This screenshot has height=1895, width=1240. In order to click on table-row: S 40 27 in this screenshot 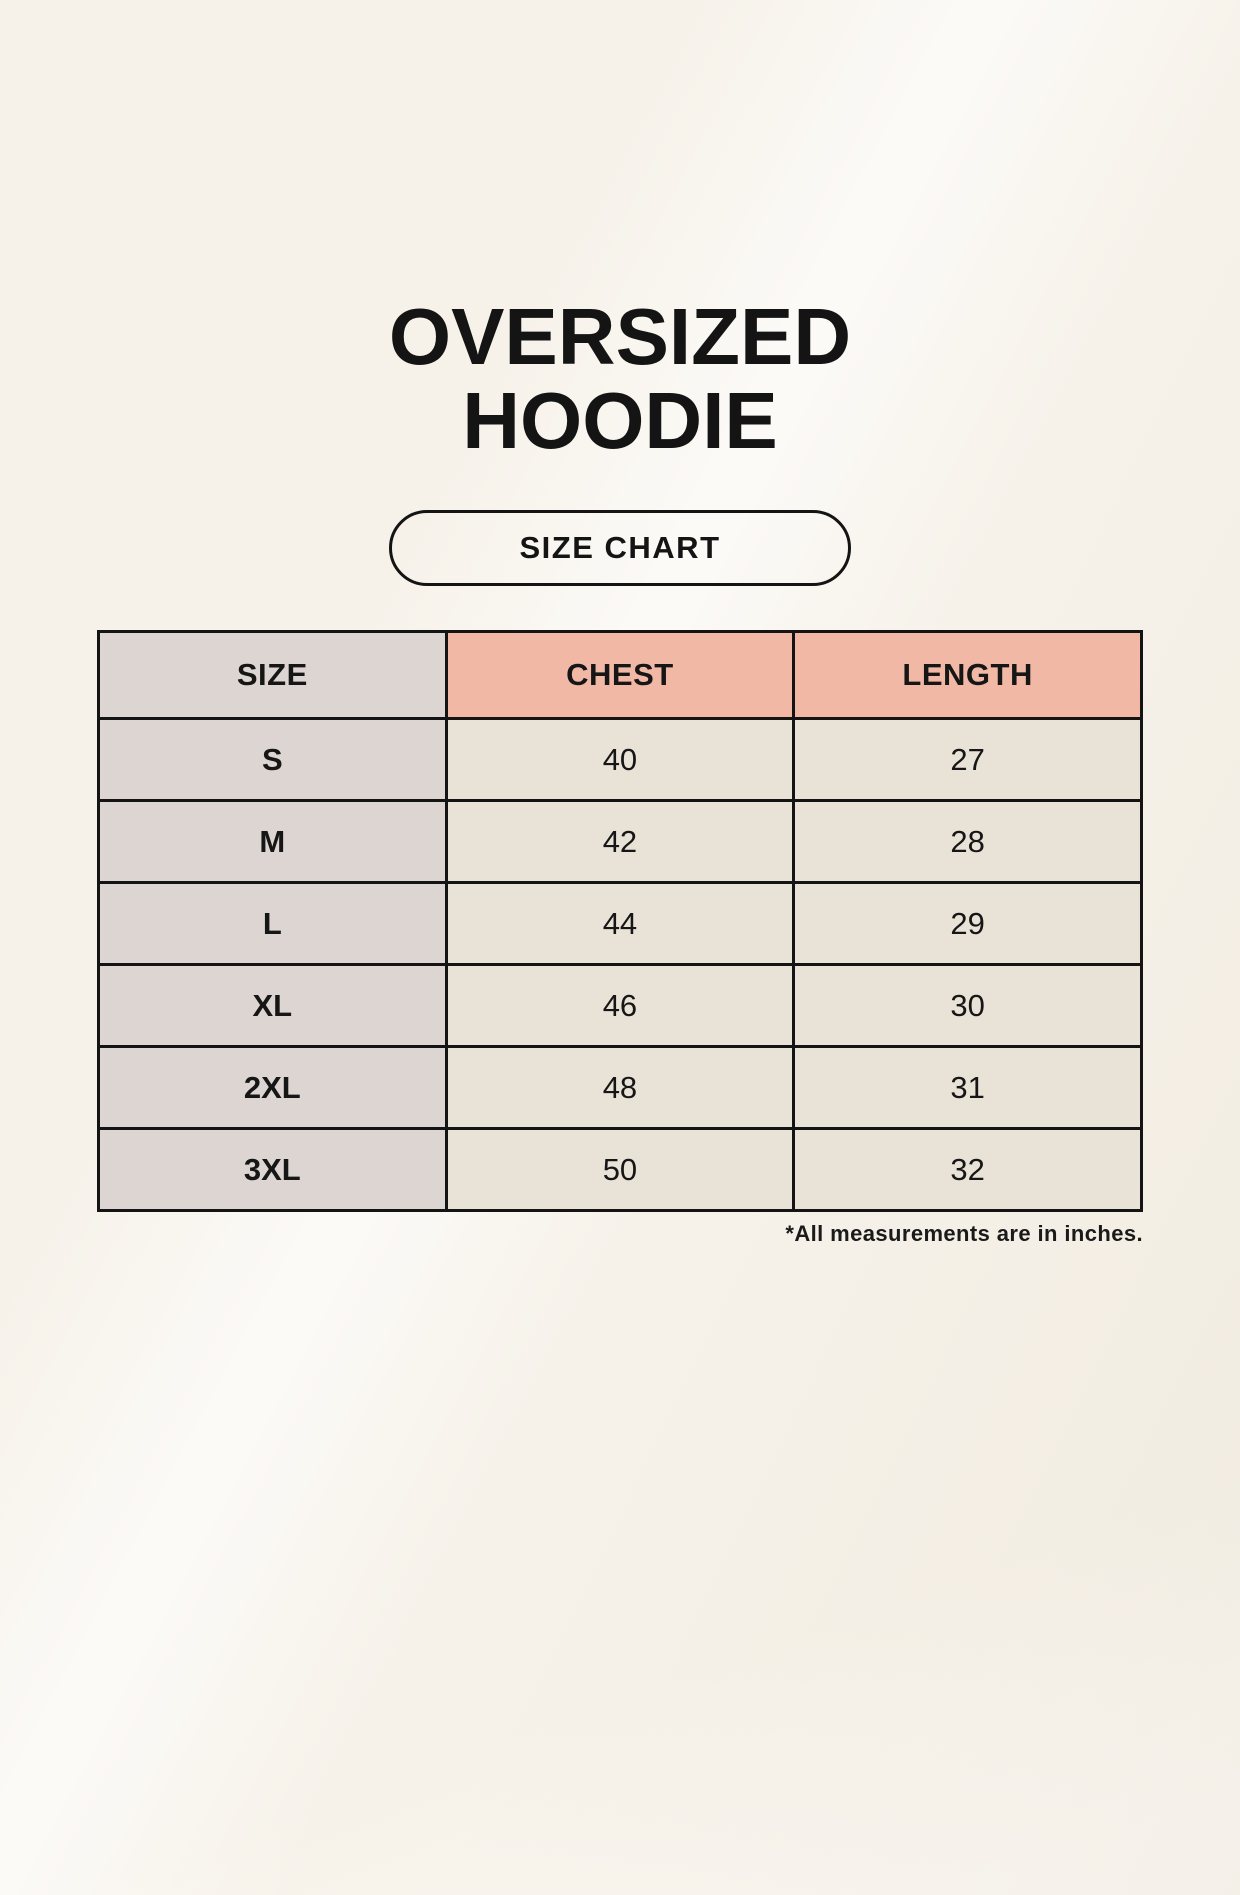, I will do `click(620, 759)`.